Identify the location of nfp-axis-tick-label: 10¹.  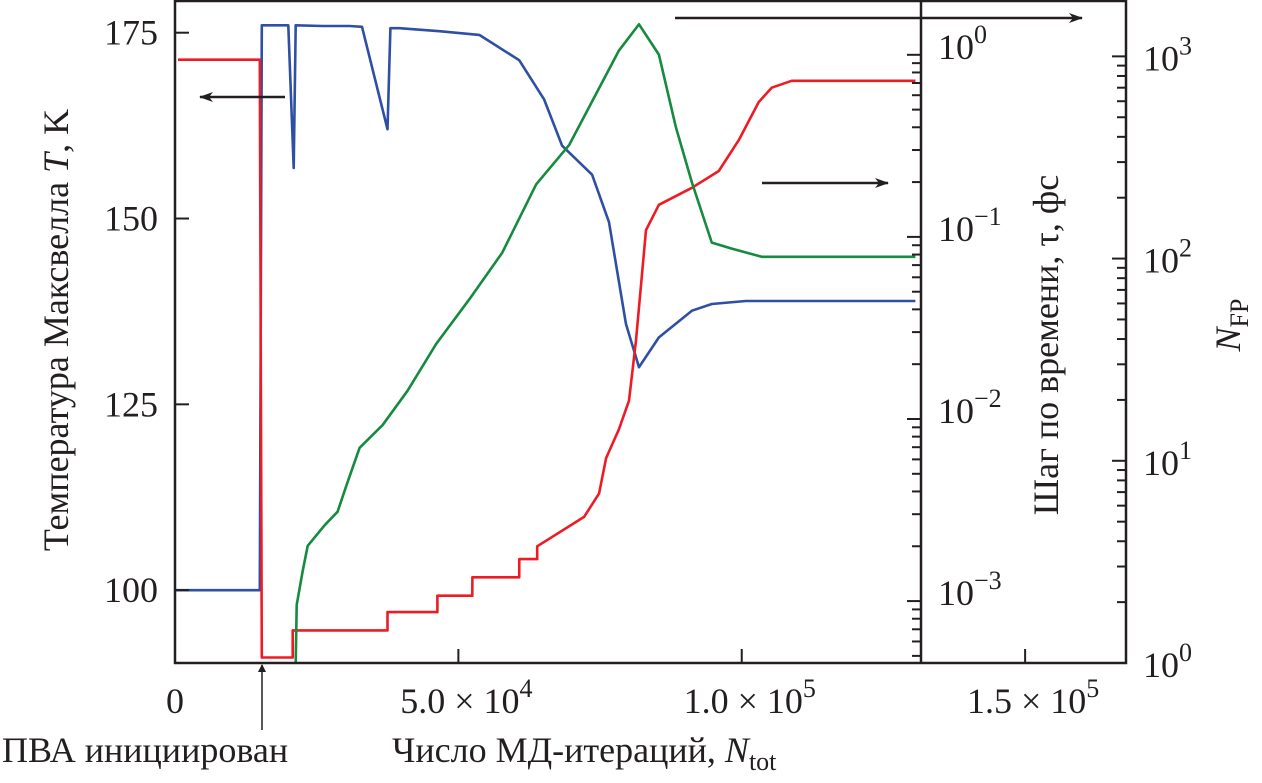
(1167, 459).